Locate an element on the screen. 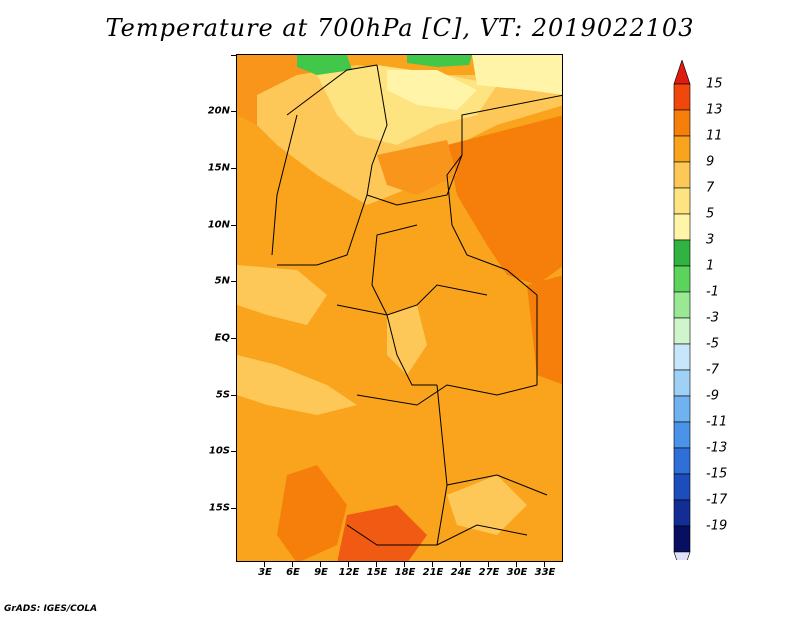 Image resolution: width=800 pixels, height=618 pixels. lat-label: 5S is located at coordinates (222, 395).